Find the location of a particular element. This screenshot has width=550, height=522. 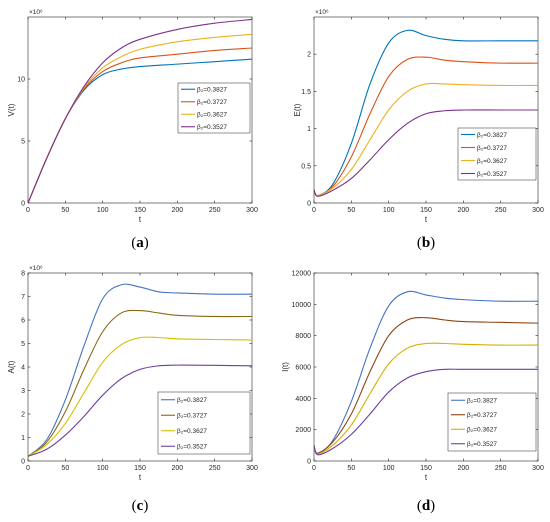

y-tick-label: 4000 is located at coordinates (303, 399).